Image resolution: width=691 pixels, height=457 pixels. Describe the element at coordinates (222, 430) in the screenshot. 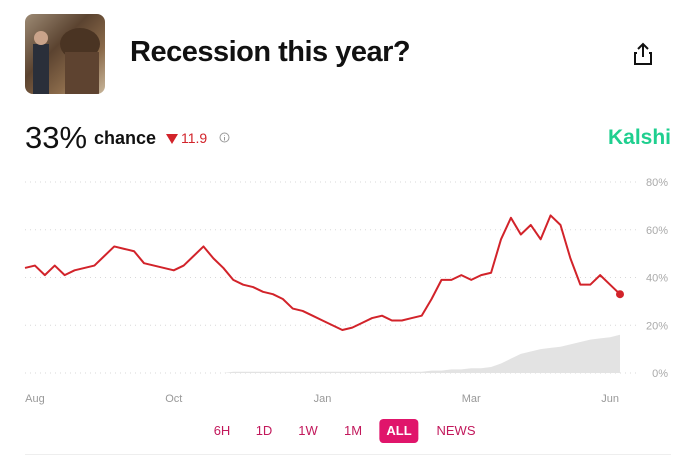

I see `range-button: 6H` at that location.